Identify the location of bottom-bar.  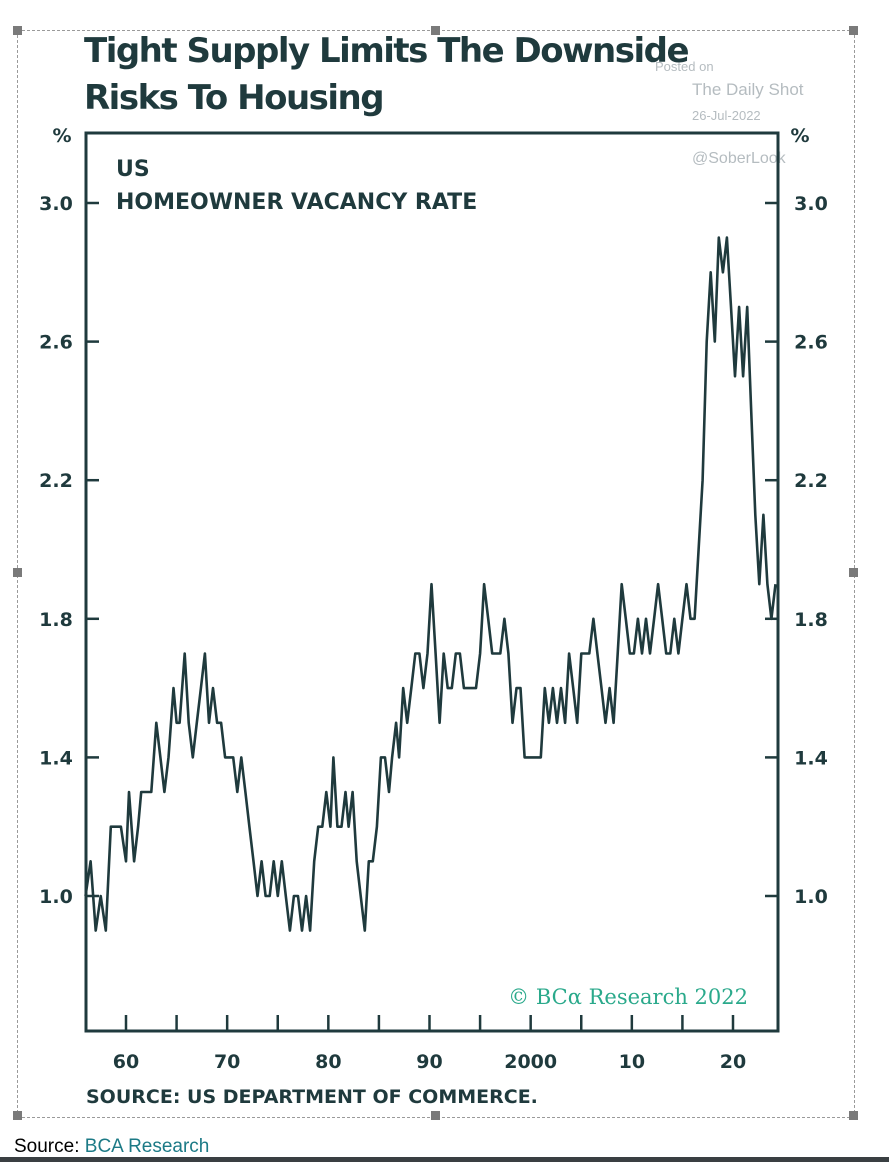
(444, 1159).